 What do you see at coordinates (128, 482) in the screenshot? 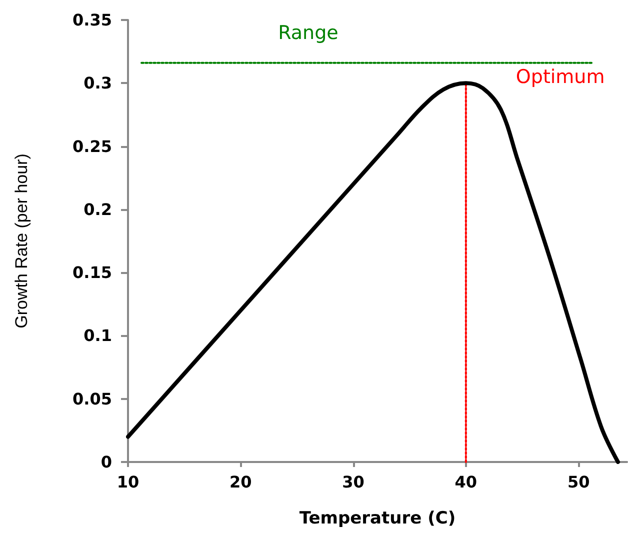
I see `x-tick-label: 10` at bounding box center [128, 482].